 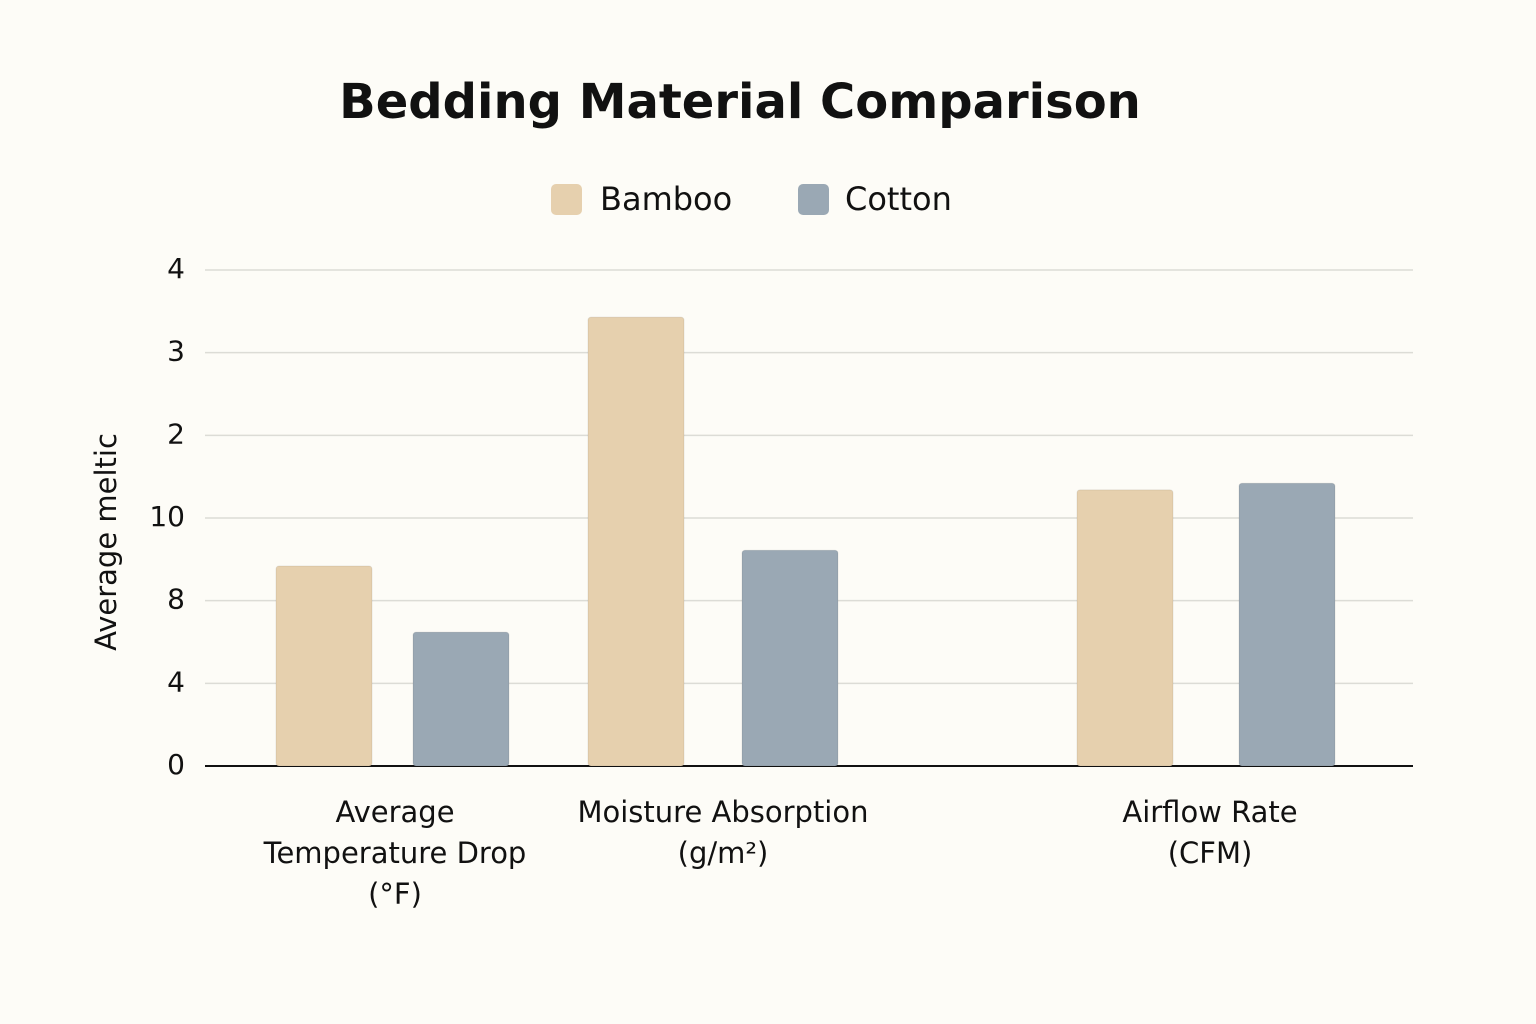 What do you see at coordinates (395, 853) in the screenshot?
I see `x-tick-label: Average Temperature Drop (°F)` at bounding box center [395, 853].